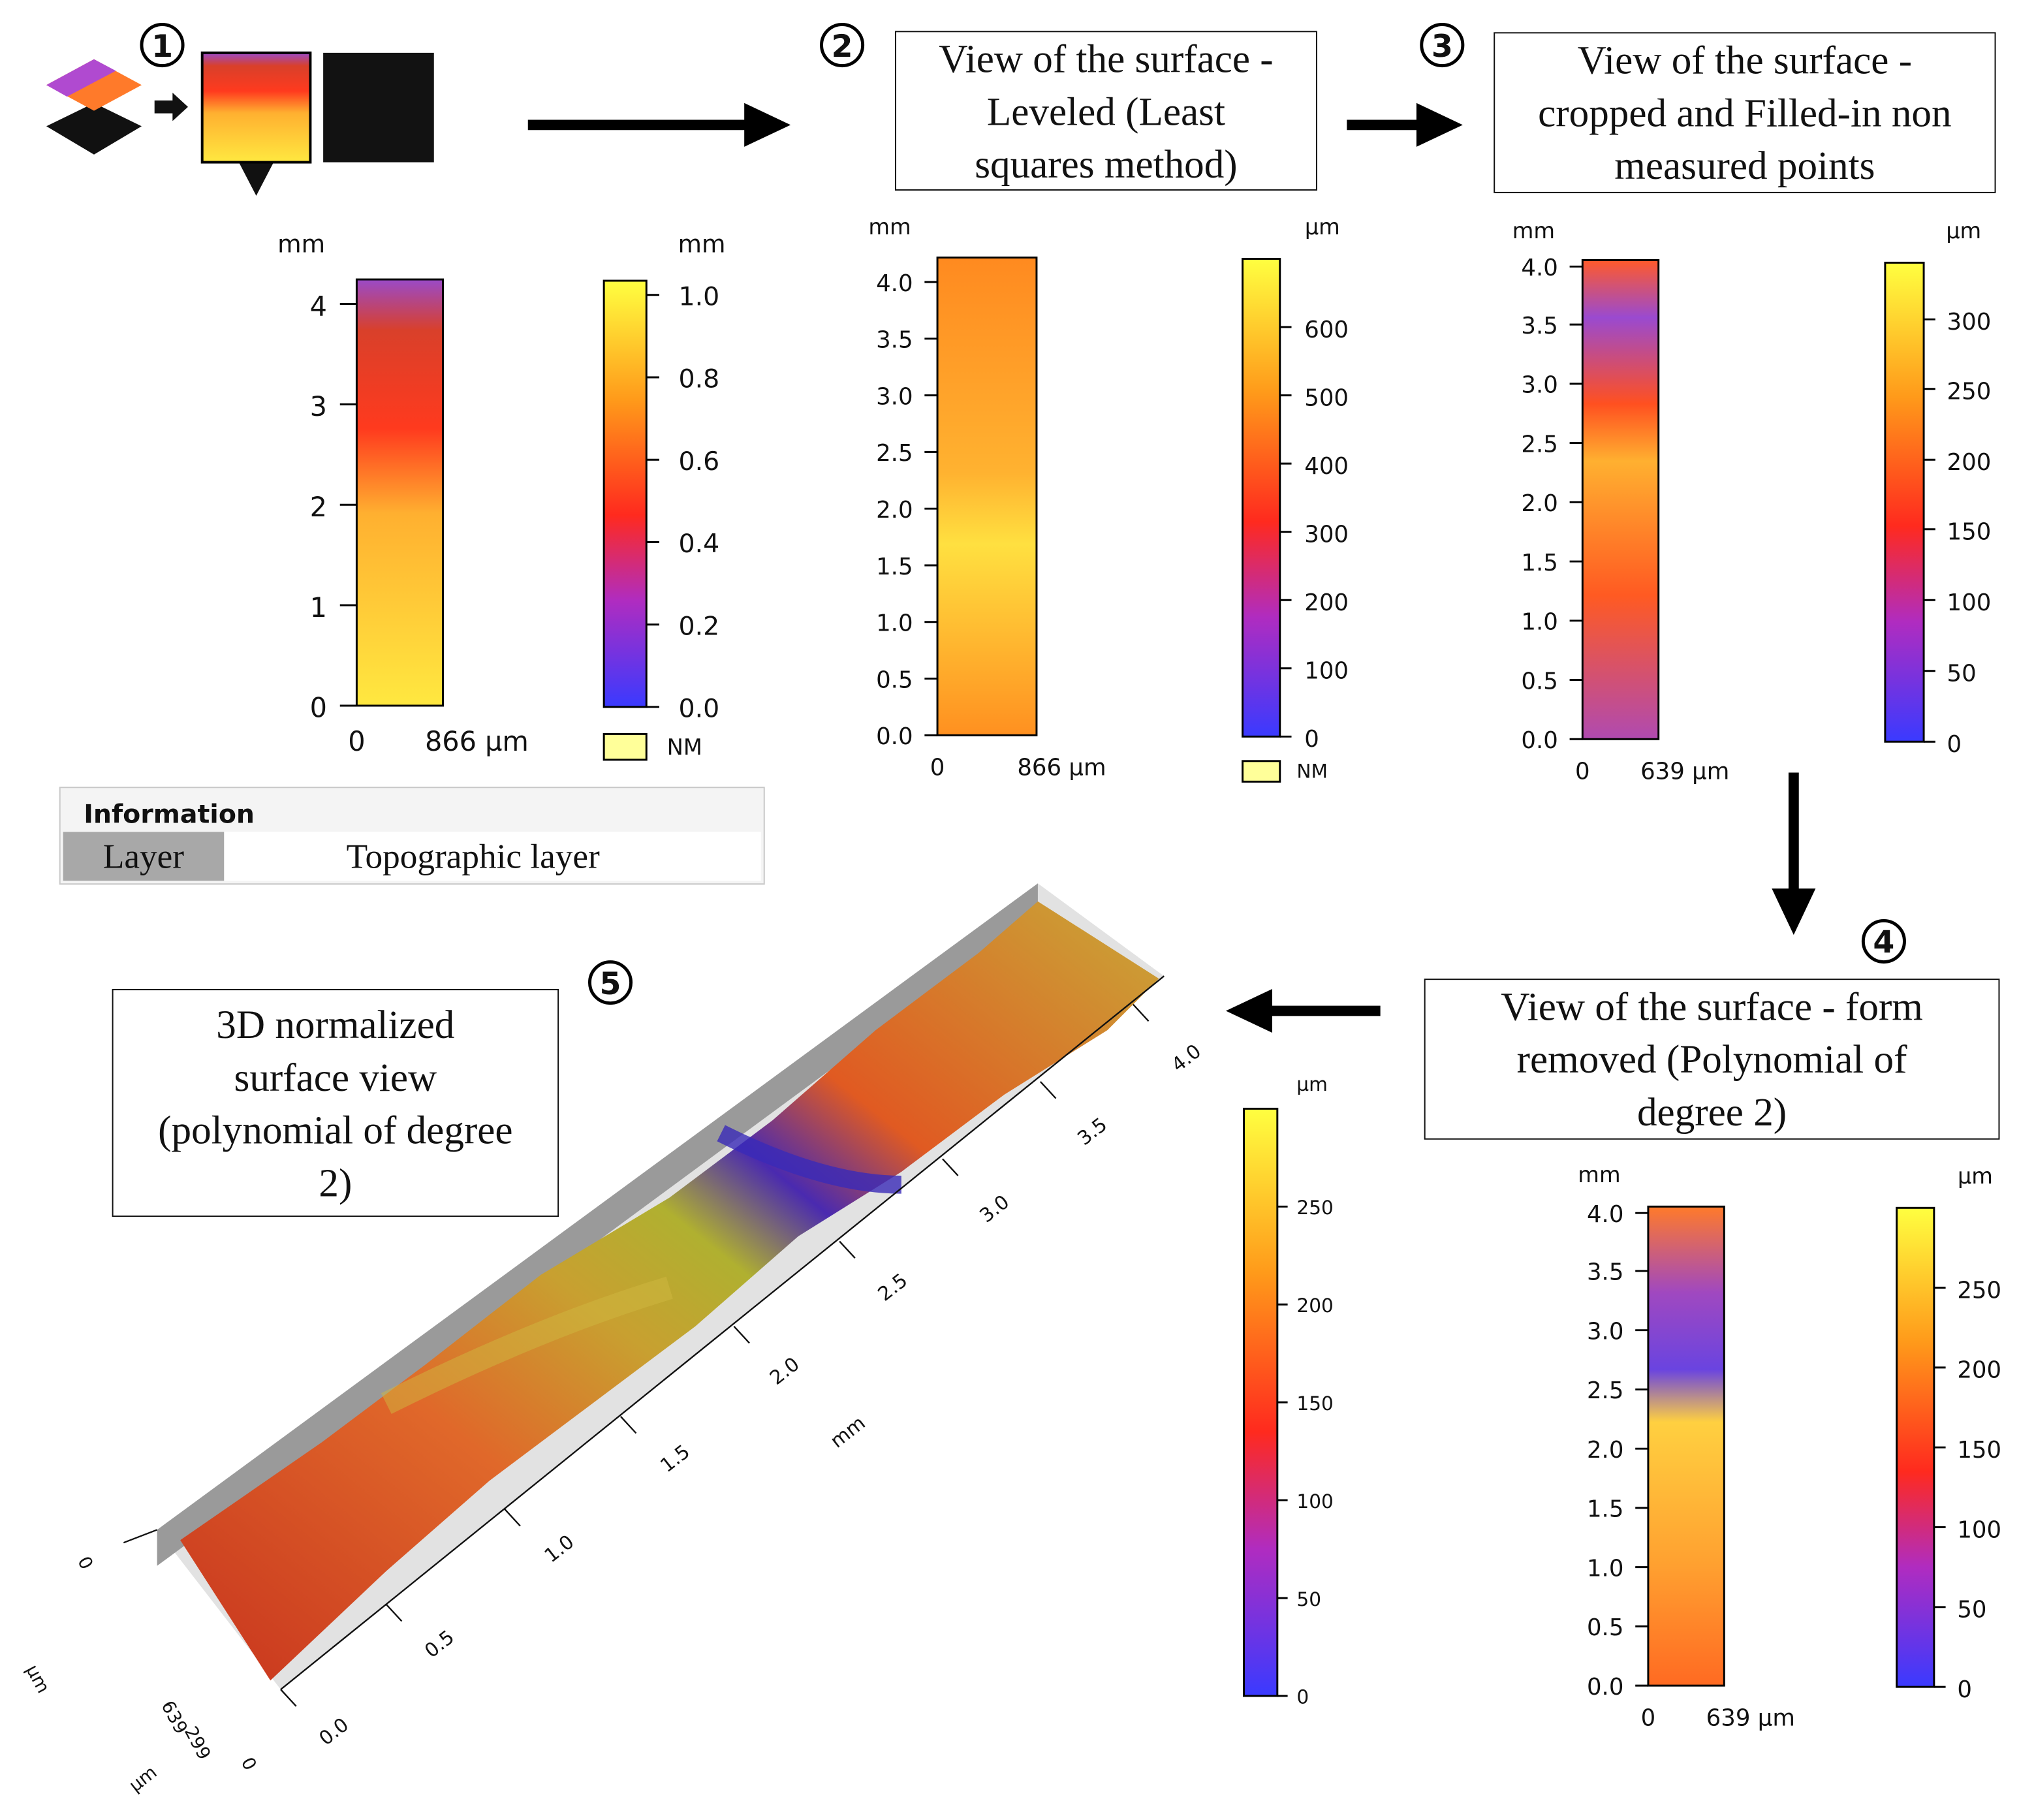  Describe the element at coordinates (1605, 1390) in the screenshot. I see `panel-4-y-tick: 2.5` at that location.